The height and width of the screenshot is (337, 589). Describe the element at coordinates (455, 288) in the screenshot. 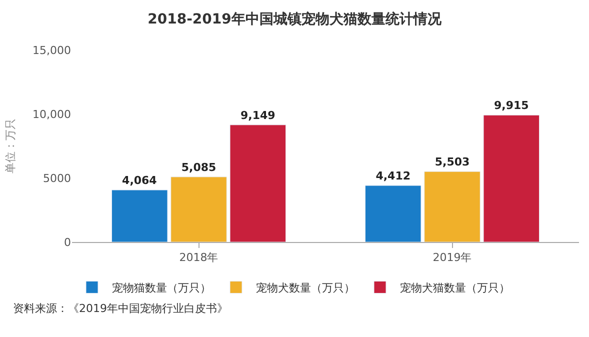

I see `legend-label: 宠物犬猫数量（万只）` at that location.